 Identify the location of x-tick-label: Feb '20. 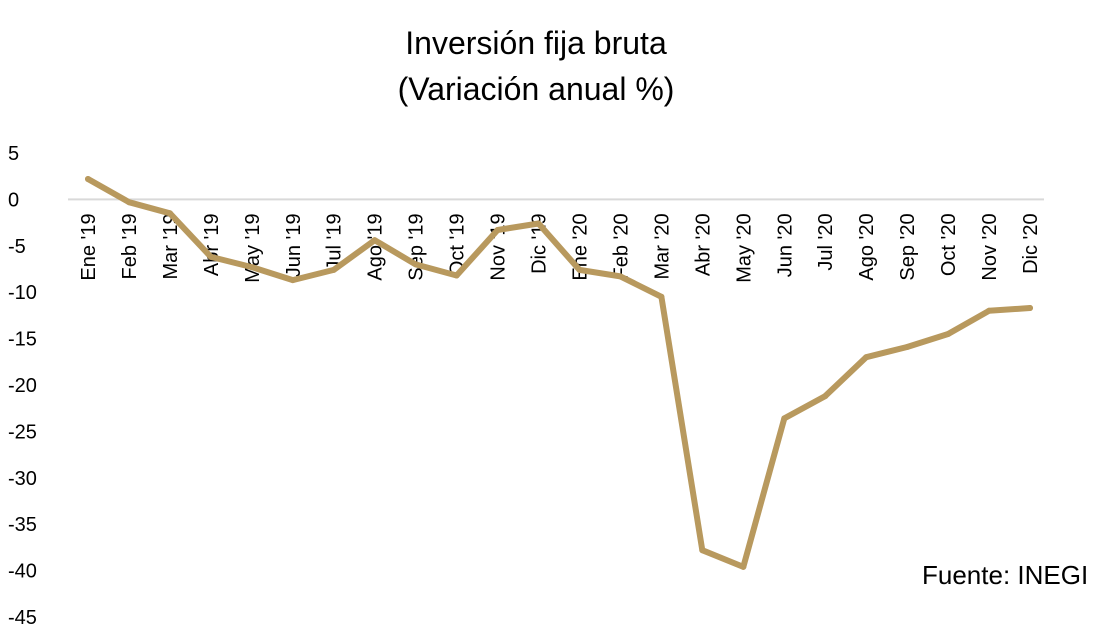
(621, 246).